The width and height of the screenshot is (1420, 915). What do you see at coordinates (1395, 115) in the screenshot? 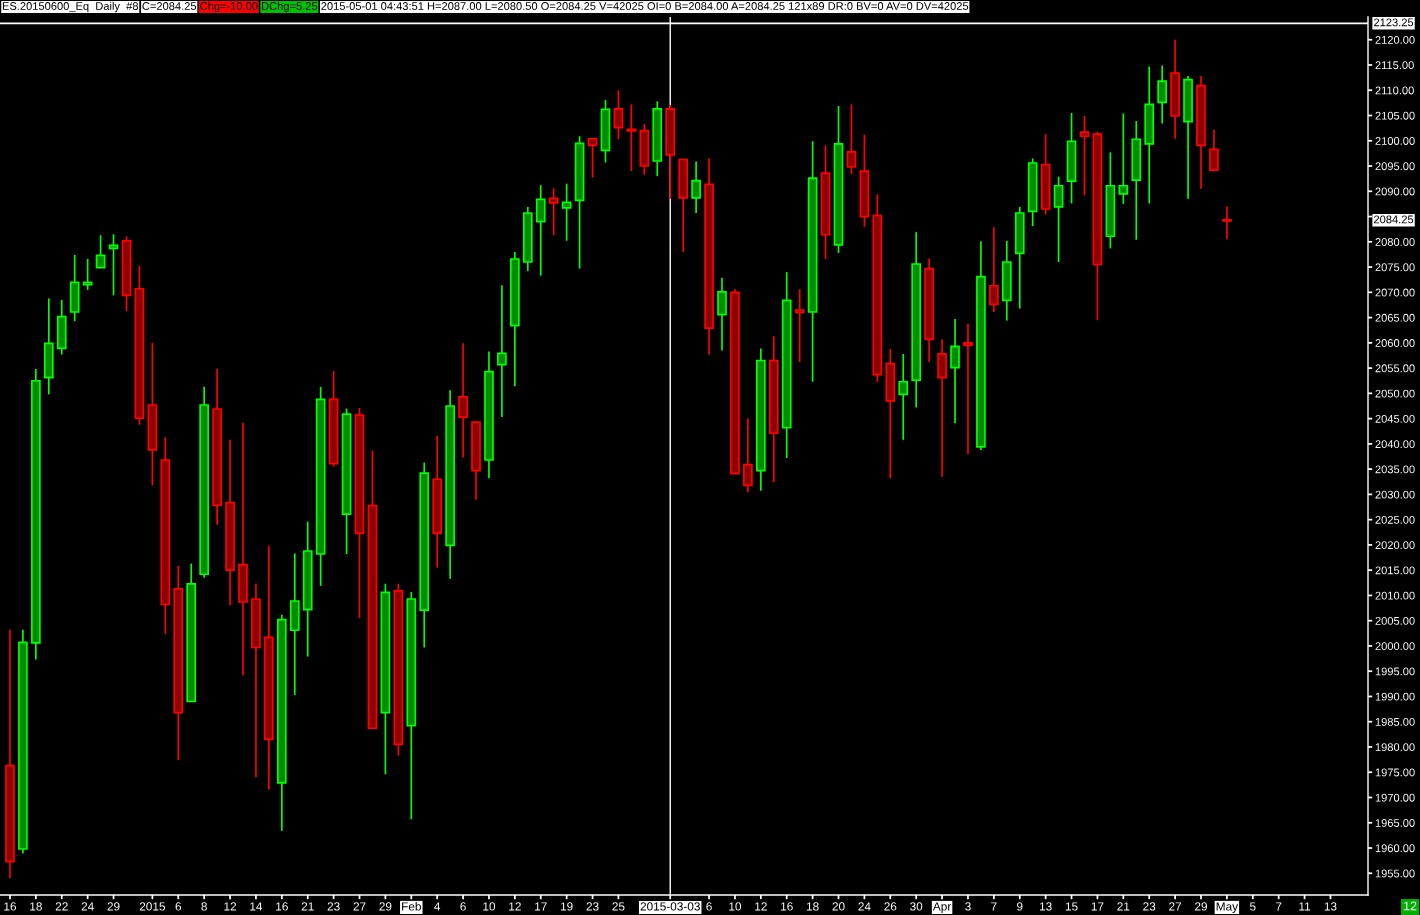
I see `y-tick-label: 2105.00` at bounding box center [1395, 115].